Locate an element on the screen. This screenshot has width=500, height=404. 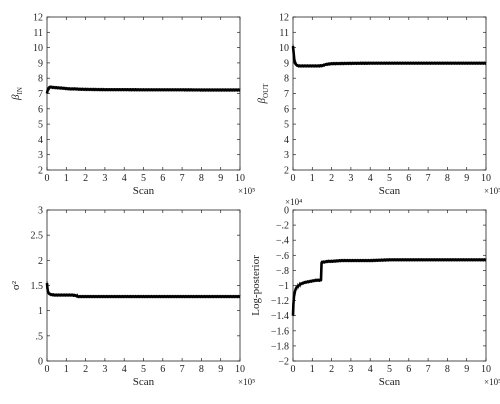
y-tick-label: 2.5 is located at coordinates (37, 236).